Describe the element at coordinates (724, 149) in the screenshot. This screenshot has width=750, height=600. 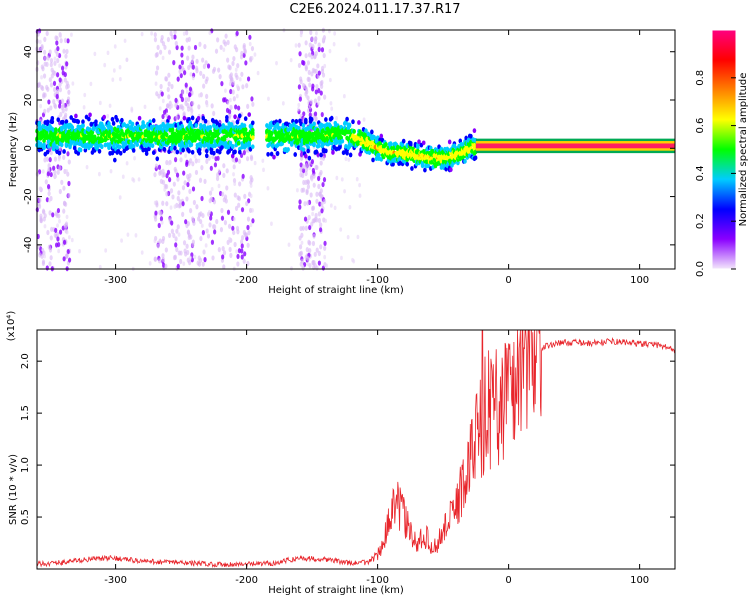
I see `colorbar` at that location.